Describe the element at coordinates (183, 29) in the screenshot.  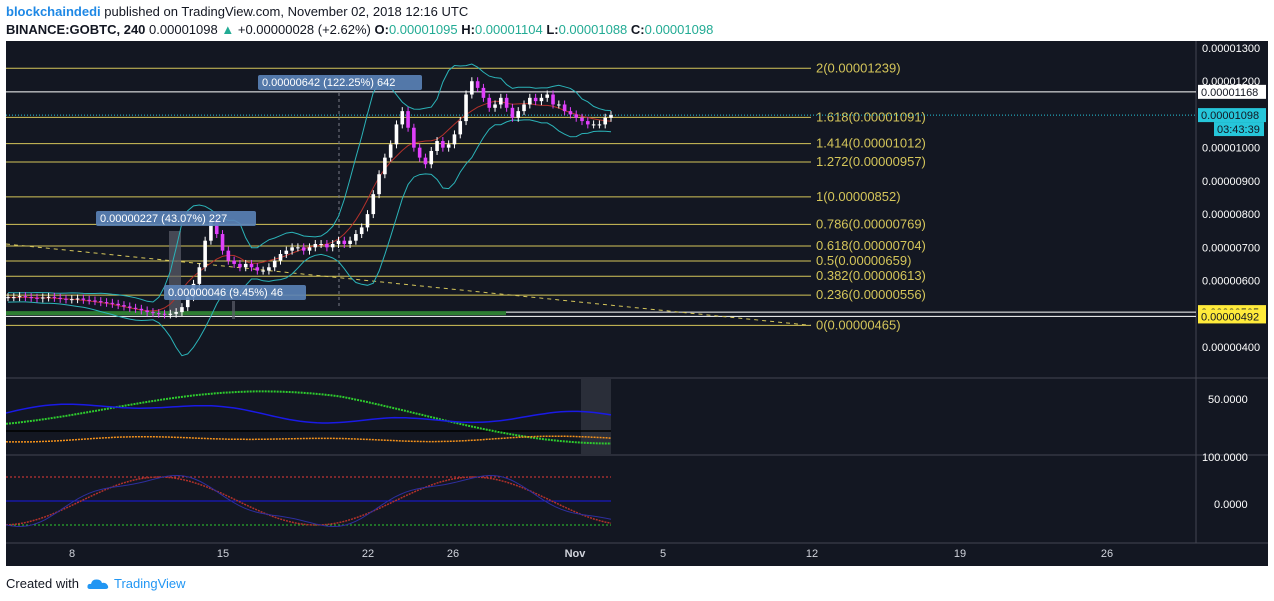
I see `last-price: 0.00001098` at that location.